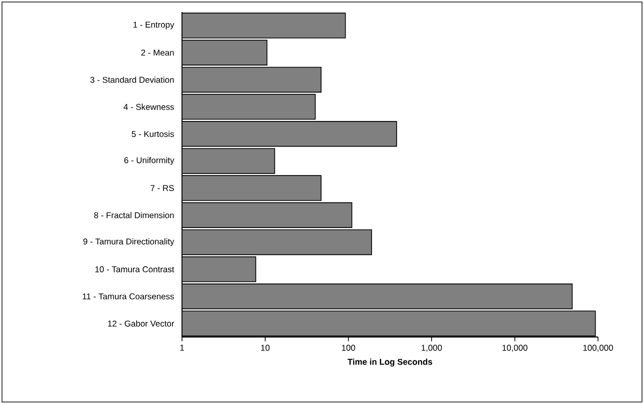 The image size is (644, 404). What do you see at coordinates (265, 347) in the screenshot?
I see `x-tick-label: 10` at bounding box center [265, 347].